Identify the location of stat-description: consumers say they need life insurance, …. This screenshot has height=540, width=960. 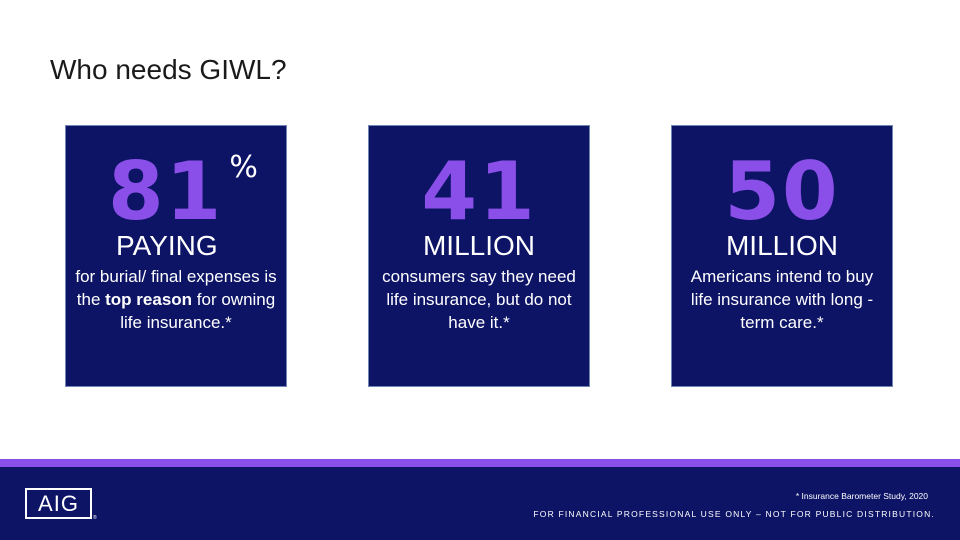
(479, 299).